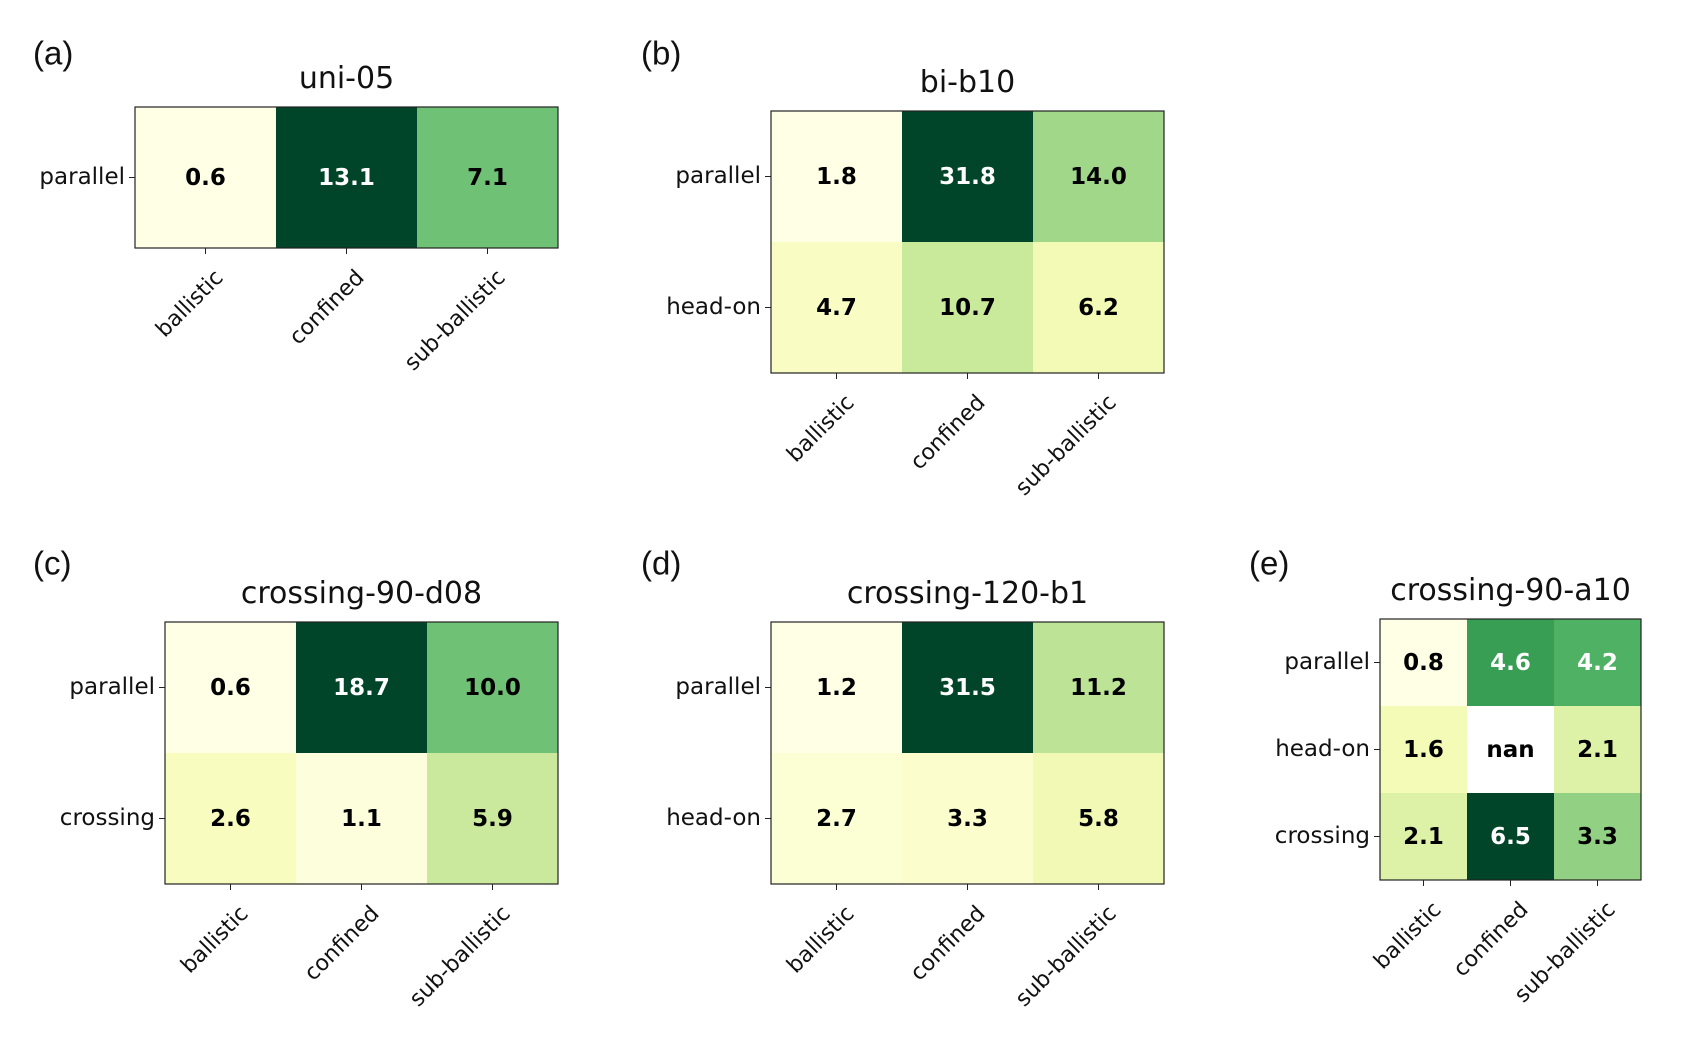 This screenshot has height=1045, width=1689. I want to click on cell-value-label: 7.1, so click(487, 178).